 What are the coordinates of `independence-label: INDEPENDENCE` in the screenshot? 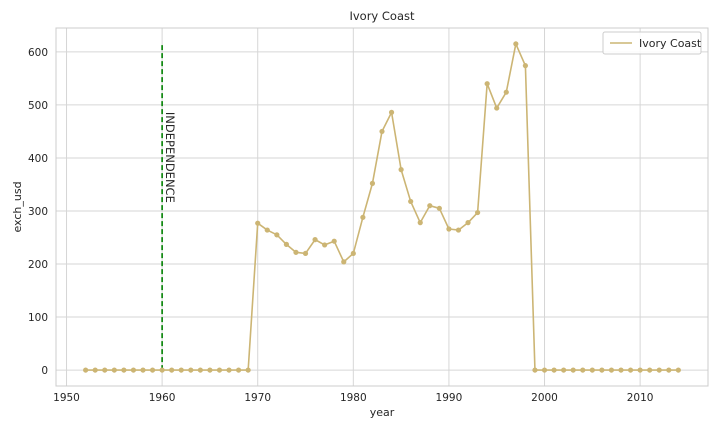 It's located at (170, 157).